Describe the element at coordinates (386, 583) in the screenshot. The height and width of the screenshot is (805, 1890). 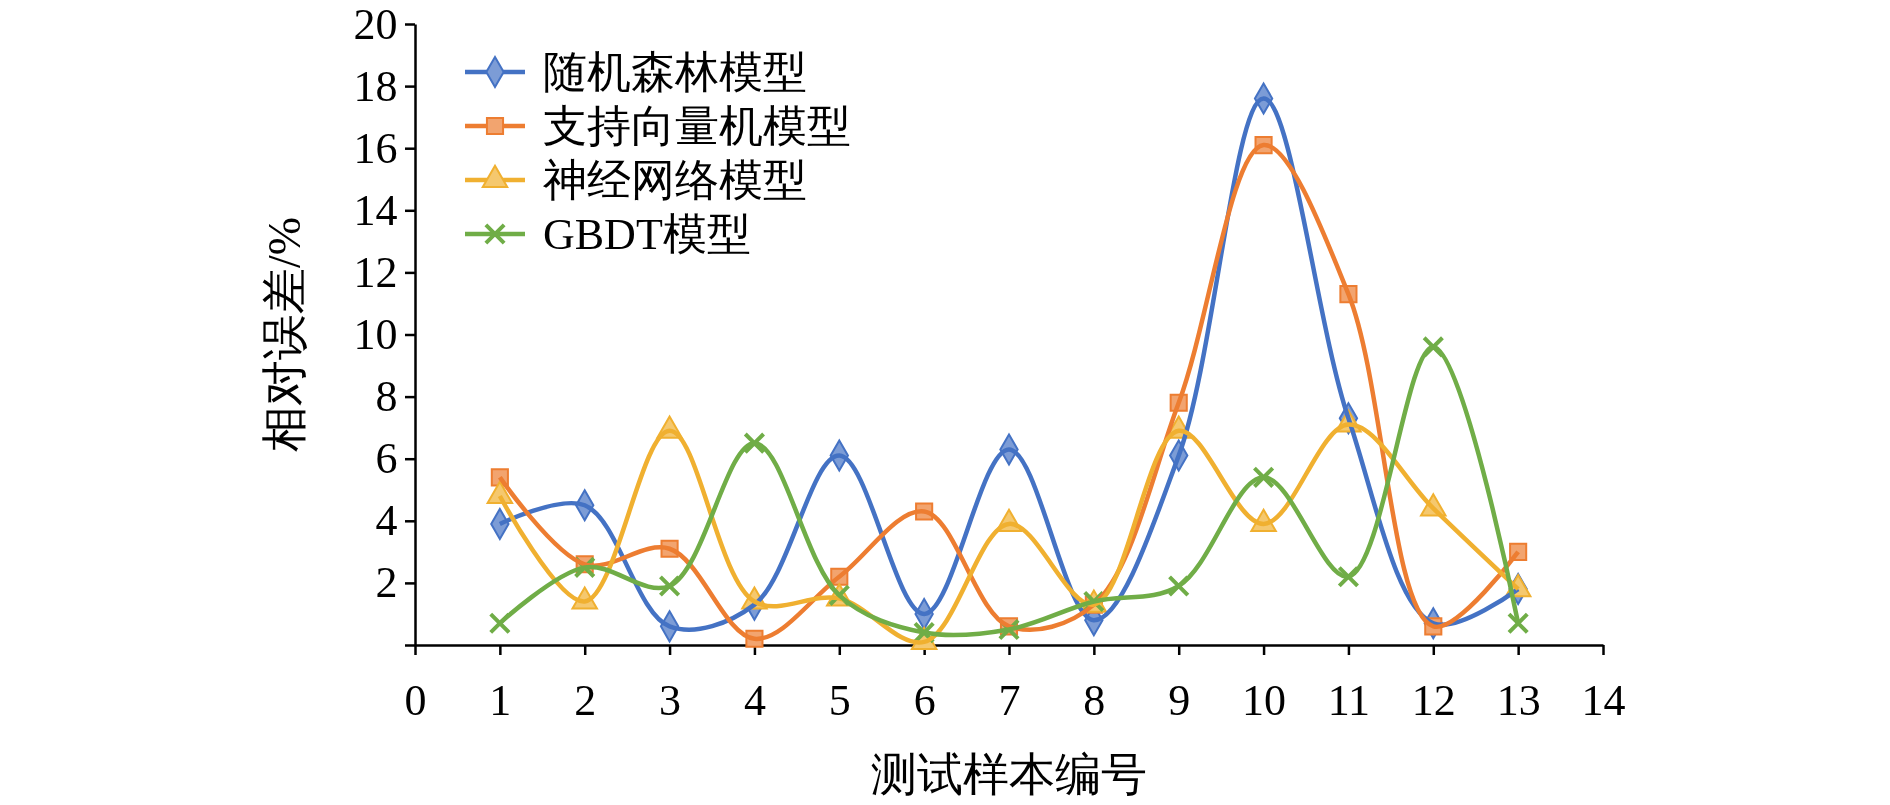
I see `y-tick-label: 2` at that location.